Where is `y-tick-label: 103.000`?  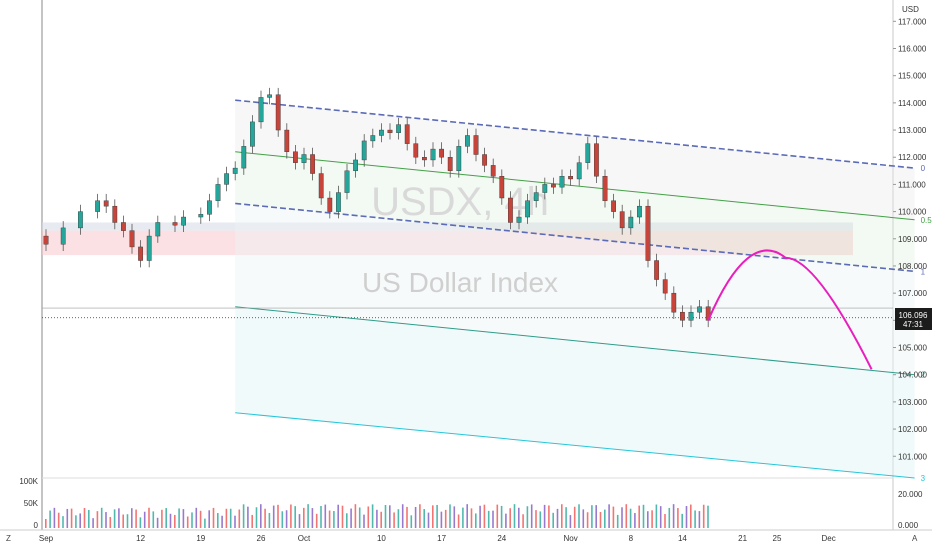
y-tick-label: 103.000 is located at coordinates (912, 402).